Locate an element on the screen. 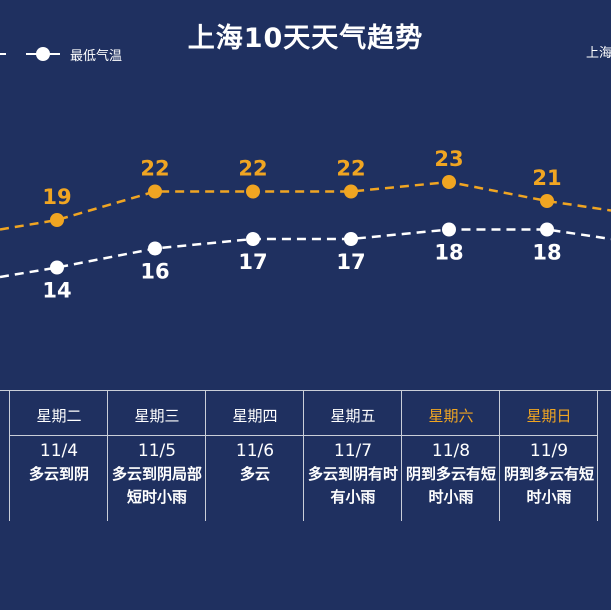 The height and width of the screenshot is (610, 611). weekday-label: 星期五 is located at coordinates (353, 416).